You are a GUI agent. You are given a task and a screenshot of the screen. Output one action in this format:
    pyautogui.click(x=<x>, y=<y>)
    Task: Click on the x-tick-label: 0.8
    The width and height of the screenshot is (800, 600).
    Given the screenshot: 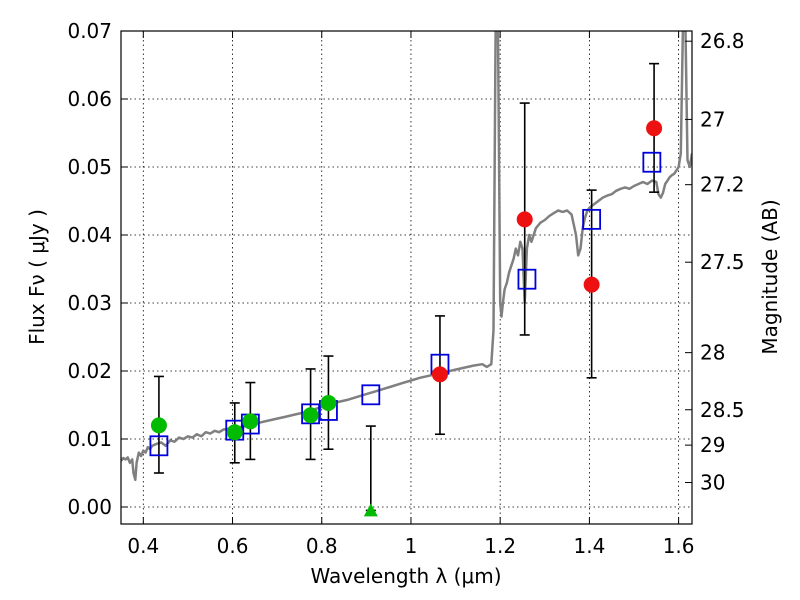 What is the action you would take?
    pyautogui.click(x=322, y=546)
    